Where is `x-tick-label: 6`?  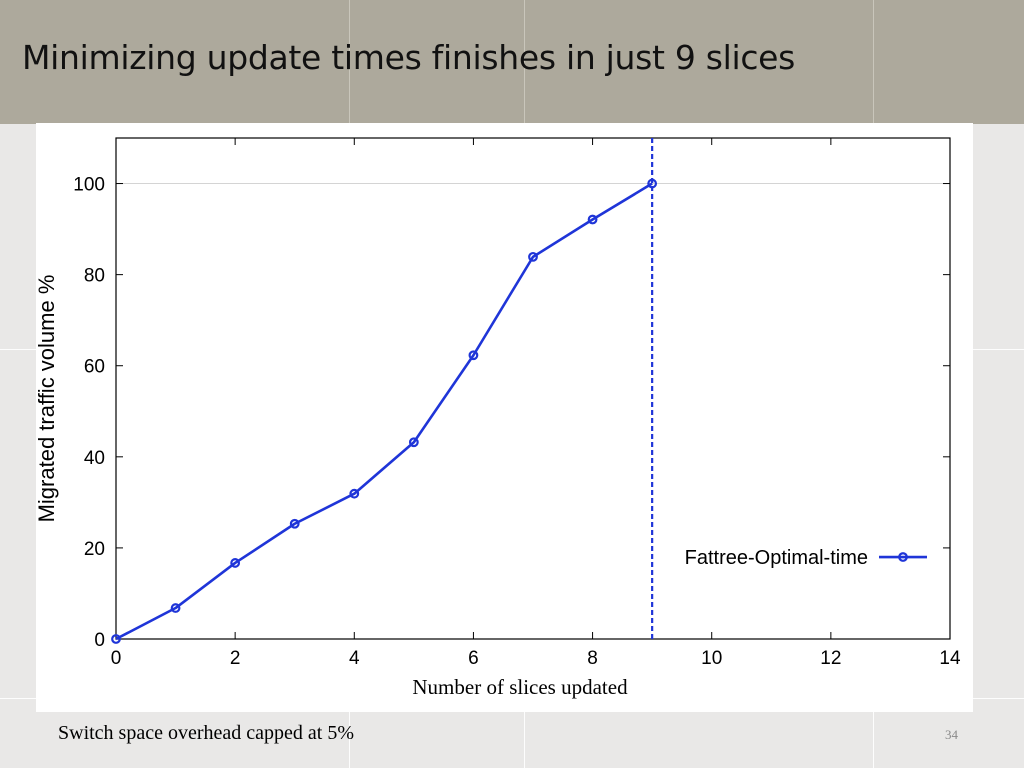 x-tick-label: 6 is located at coordinates (473, 658).